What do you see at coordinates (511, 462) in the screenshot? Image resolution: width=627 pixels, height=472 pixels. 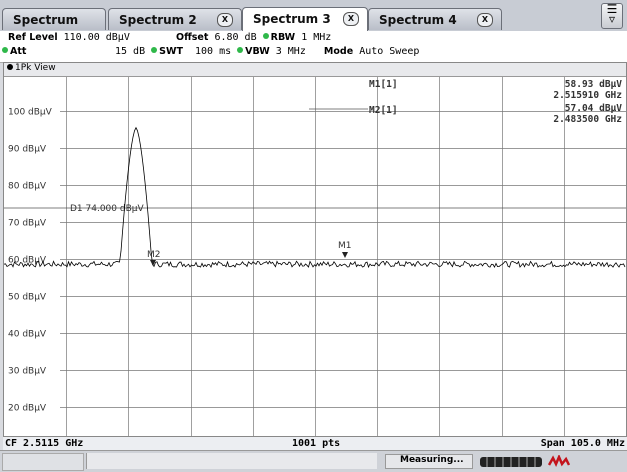 I see `progress-bar` at bounding box center [511, 462].